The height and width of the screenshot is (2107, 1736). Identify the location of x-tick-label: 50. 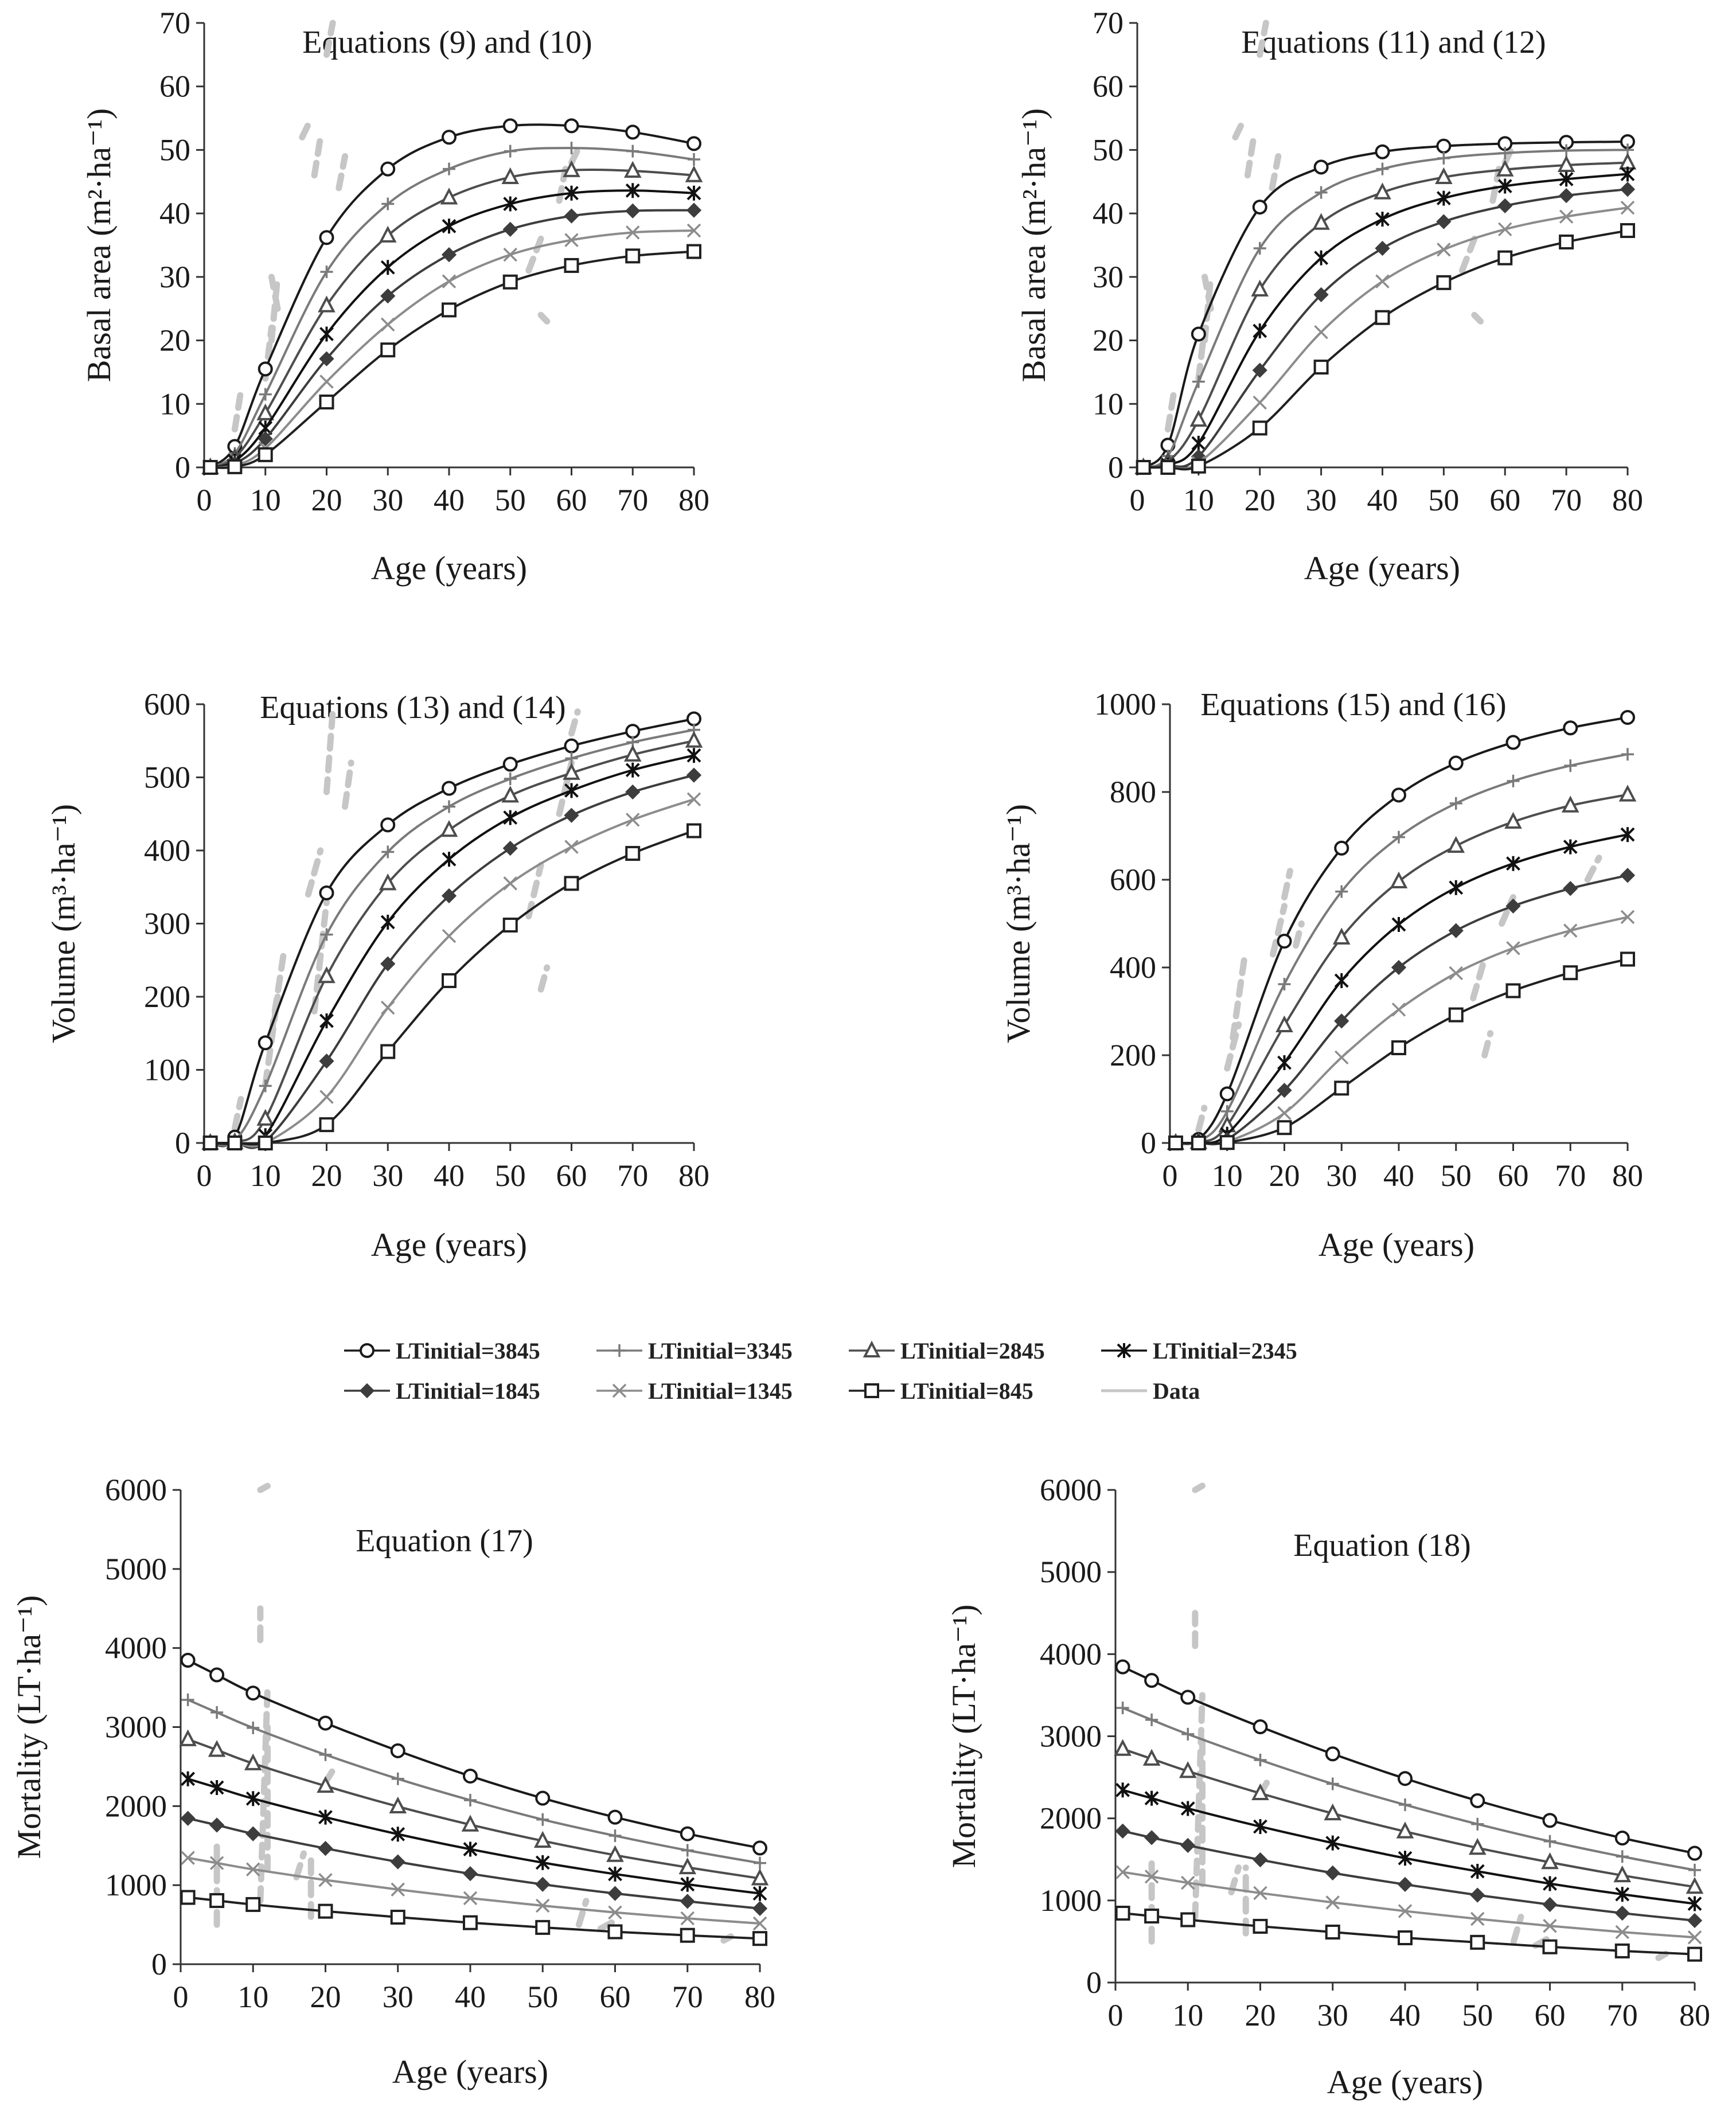
(1443, 500).